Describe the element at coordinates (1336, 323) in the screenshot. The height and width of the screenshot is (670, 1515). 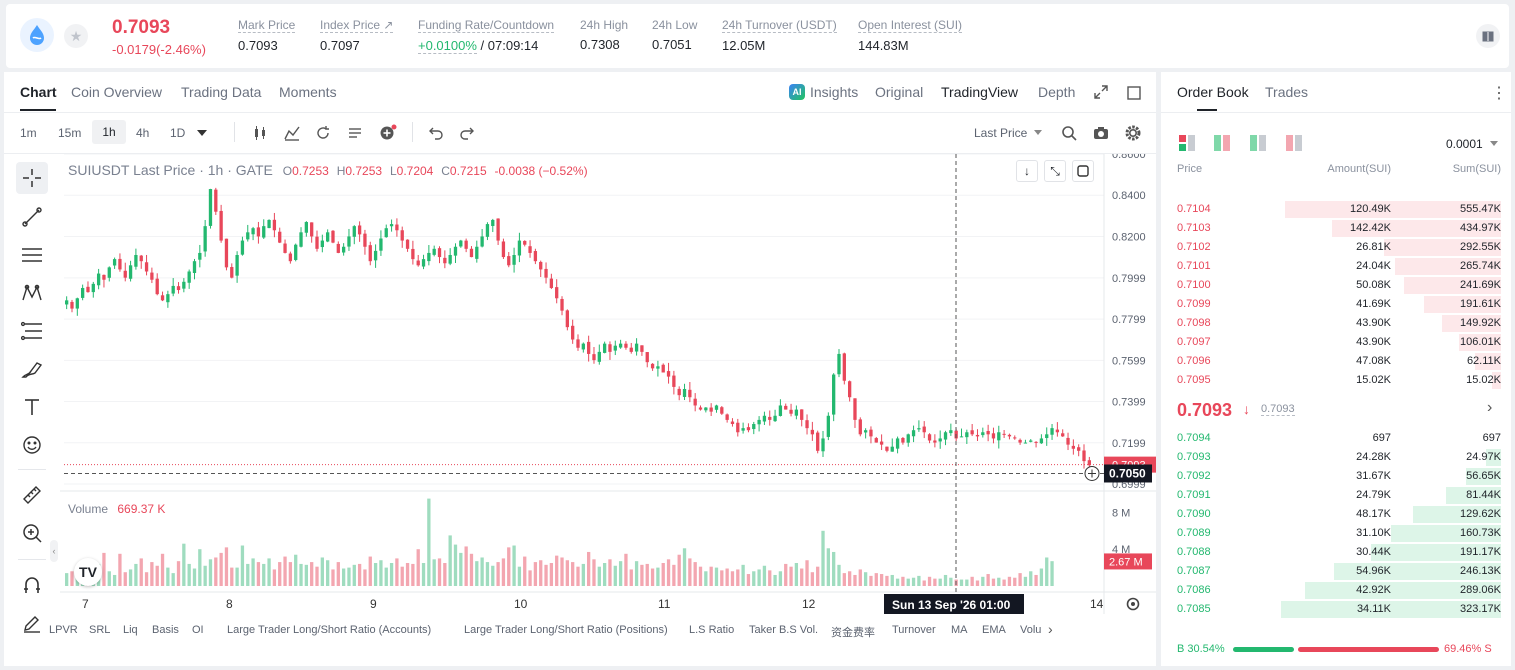
I see `ask-row: 0.7098 43.90K 149.92K` at that location.